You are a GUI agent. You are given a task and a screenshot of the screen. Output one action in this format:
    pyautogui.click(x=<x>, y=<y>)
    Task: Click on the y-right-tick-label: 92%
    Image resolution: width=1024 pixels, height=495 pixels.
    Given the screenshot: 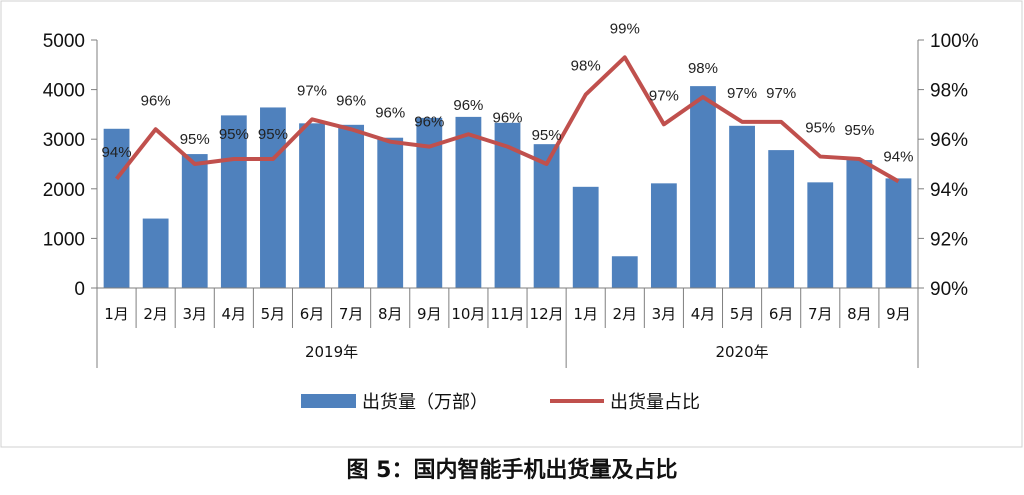 What is the action you would take?
    pyautogui.click(x=949, y=239)
    